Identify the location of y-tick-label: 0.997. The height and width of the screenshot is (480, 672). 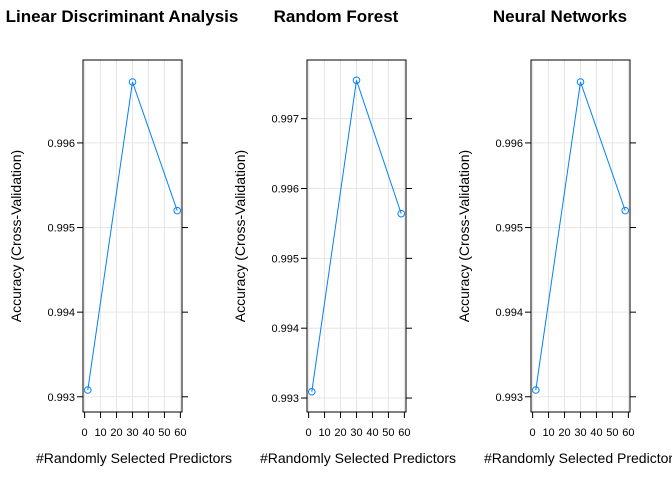
(285, 120).